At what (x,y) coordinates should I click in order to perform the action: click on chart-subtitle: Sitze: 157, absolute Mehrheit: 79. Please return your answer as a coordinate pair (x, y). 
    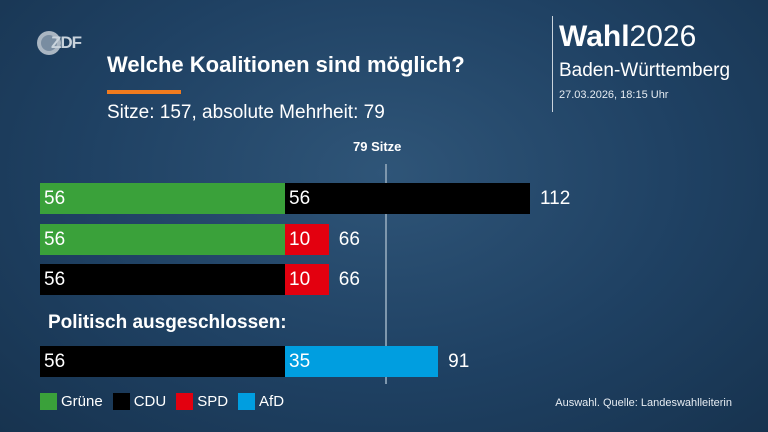
    Looking at the image, I should click on (246, 112).